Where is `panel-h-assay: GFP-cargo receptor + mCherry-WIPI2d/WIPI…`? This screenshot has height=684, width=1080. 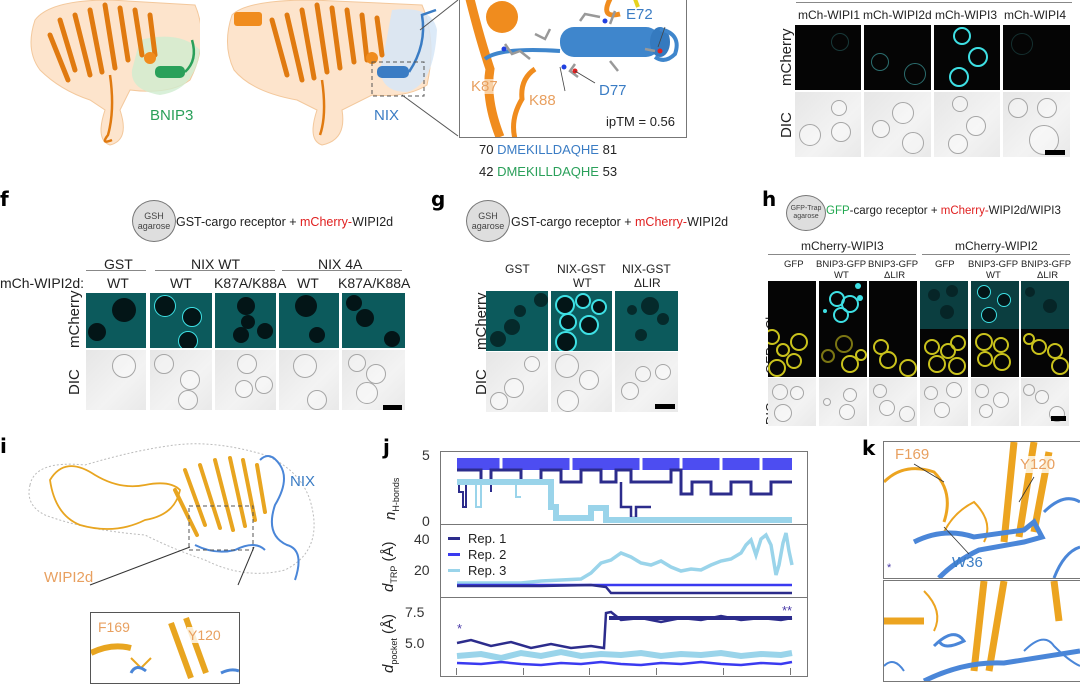 panel-h-assay: GFP-cargo receptor + mCherry-WIPI2d/WIPI… is located at coordinates (943, 211).